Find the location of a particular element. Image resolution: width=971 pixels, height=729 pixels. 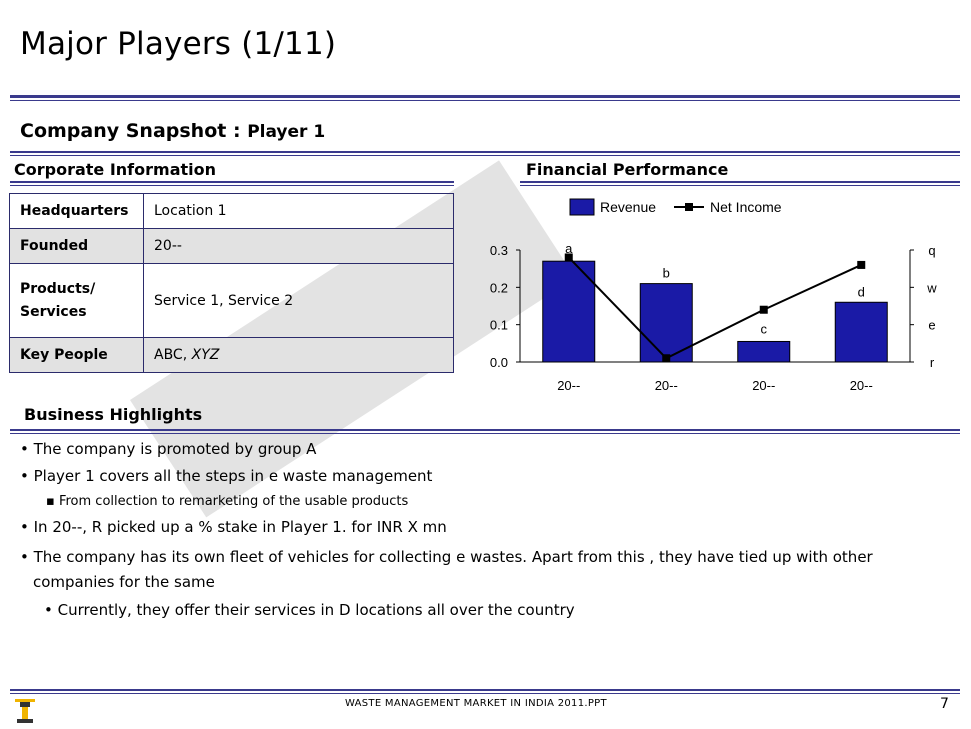

table-value: Service 1, Service 2 is located at coordinates (298, 300).